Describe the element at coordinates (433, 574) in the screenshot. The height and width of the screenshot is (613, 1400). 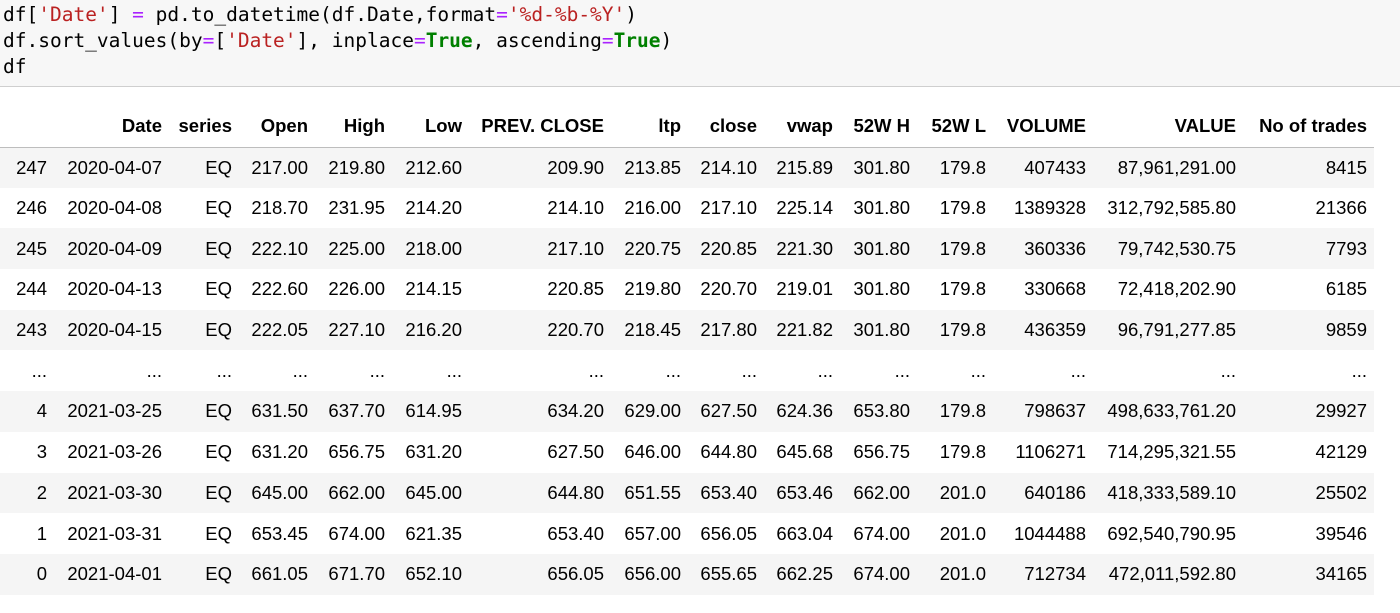
I see `table-cell: 652.10` at that location.